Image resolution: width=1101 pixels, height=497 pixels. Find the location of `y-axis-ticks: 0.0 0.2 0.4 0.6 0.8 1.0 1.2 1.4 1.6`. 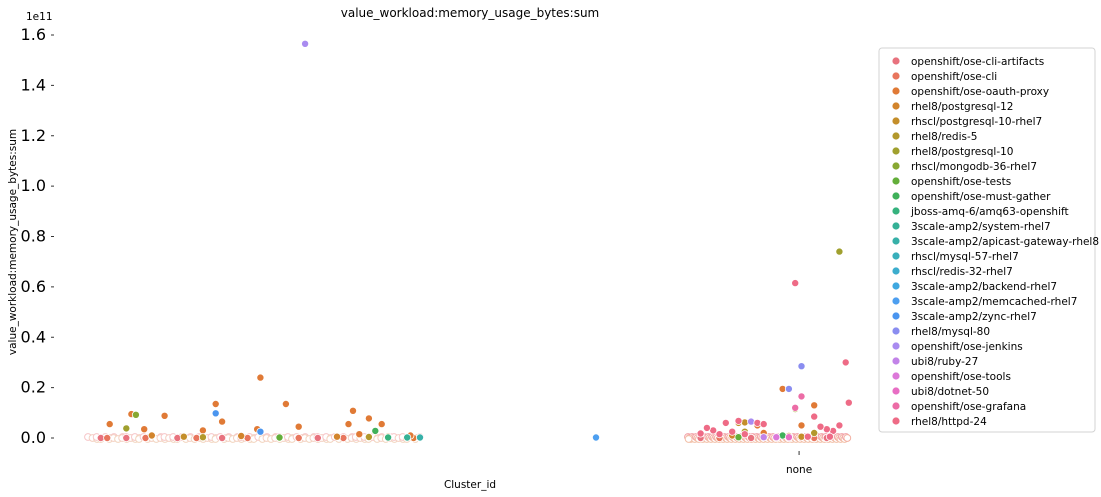

y-axis-ticks: 0.0 0.2 0.4 0.6 0.8 1.0 1.2 1.4 1.6 is located at coordinates (37, 236).